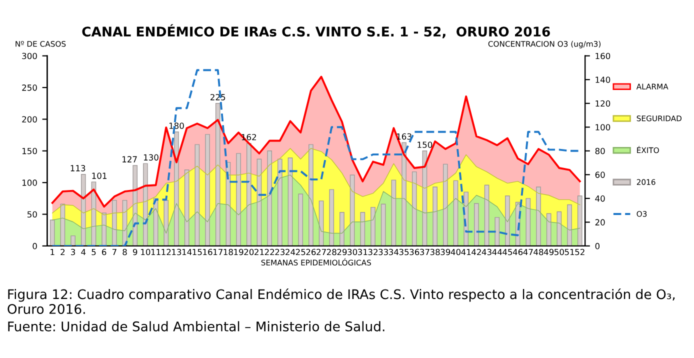 Image resolution: width=694 pixels, height=358 pixels. Describe the element at coordinates (217, 252) in the screenshot. I see `x-tick-label: 17` at that location.